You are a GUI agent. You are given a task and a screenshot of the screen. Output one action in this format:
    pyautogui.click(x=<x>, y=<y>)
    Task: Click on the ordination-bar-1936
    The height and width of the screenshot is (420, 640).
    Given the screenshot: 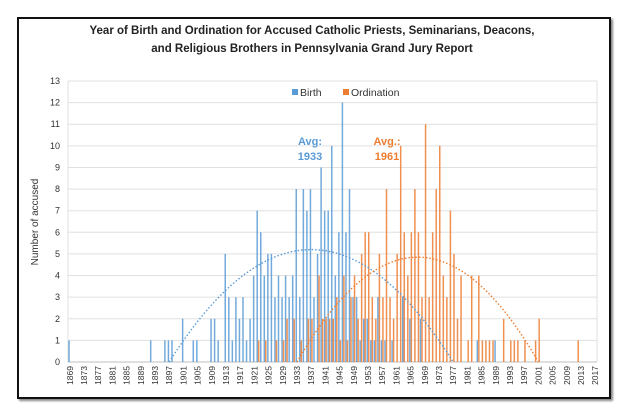 What is the action you would take?
    pyautogui.click(x=308, y=340)
    